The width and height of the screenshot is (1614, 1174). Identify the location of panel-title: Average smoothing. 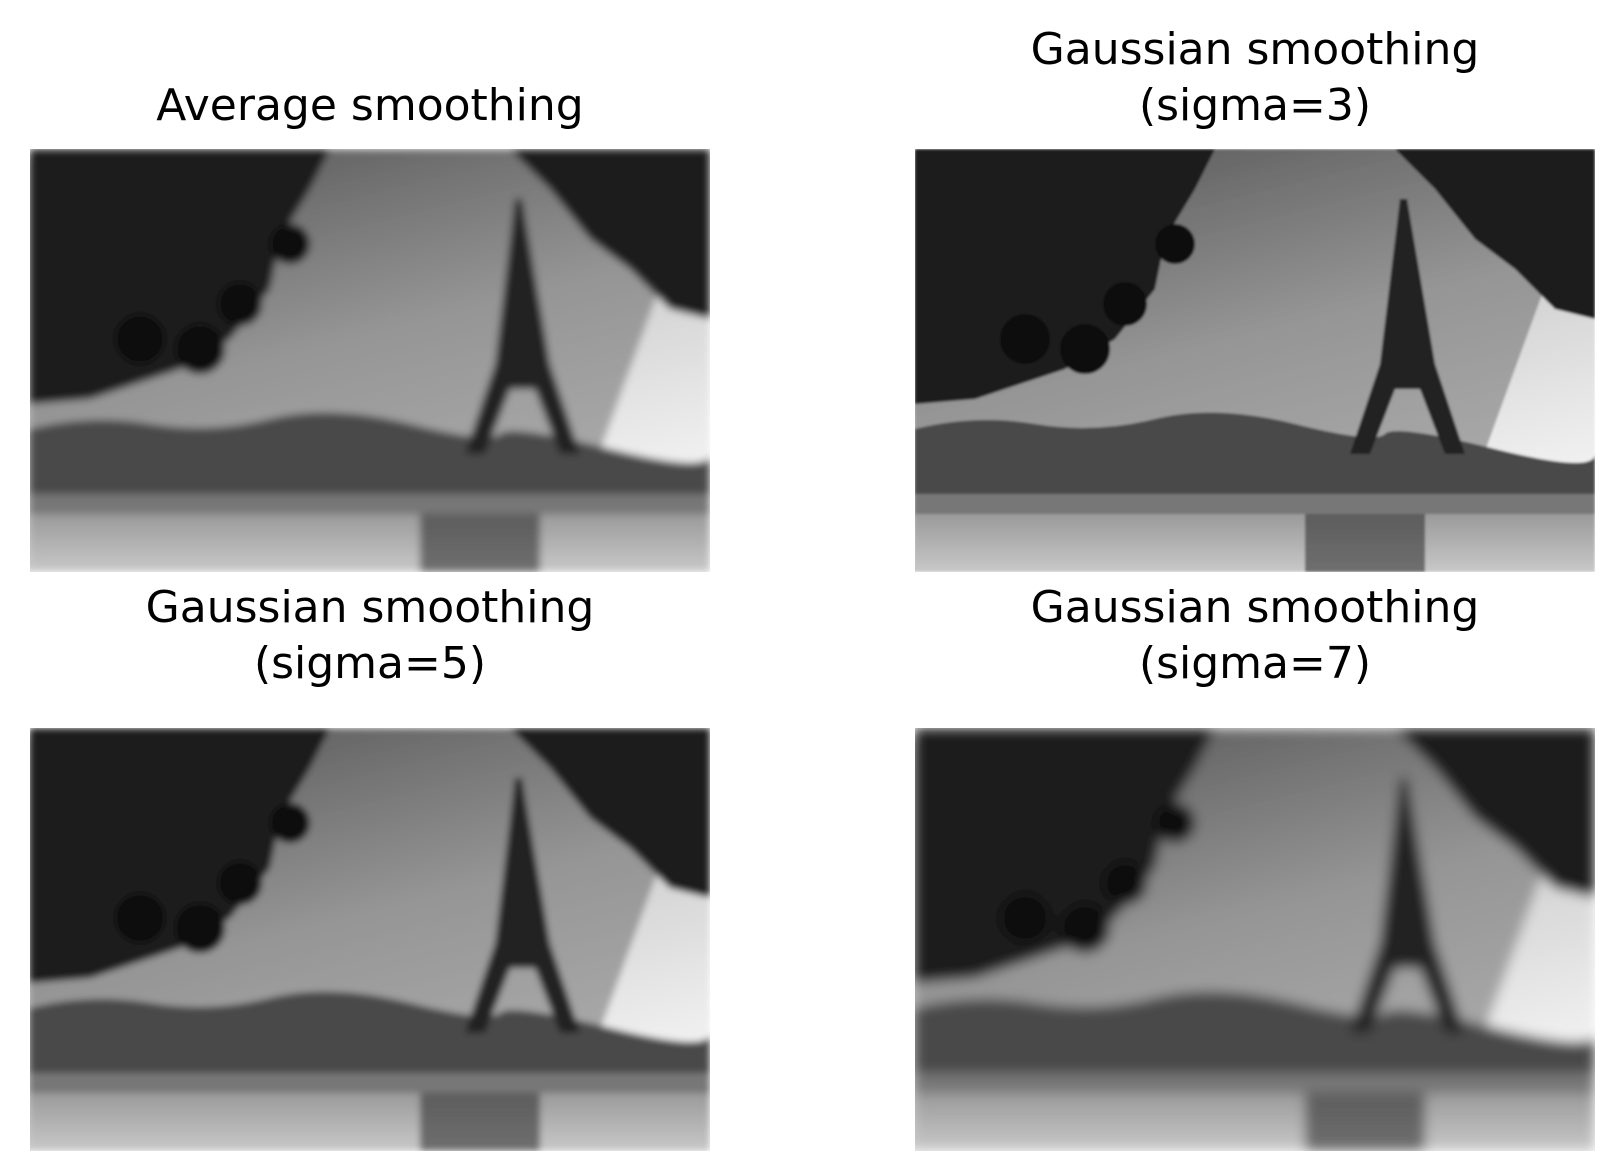
(370, 106).